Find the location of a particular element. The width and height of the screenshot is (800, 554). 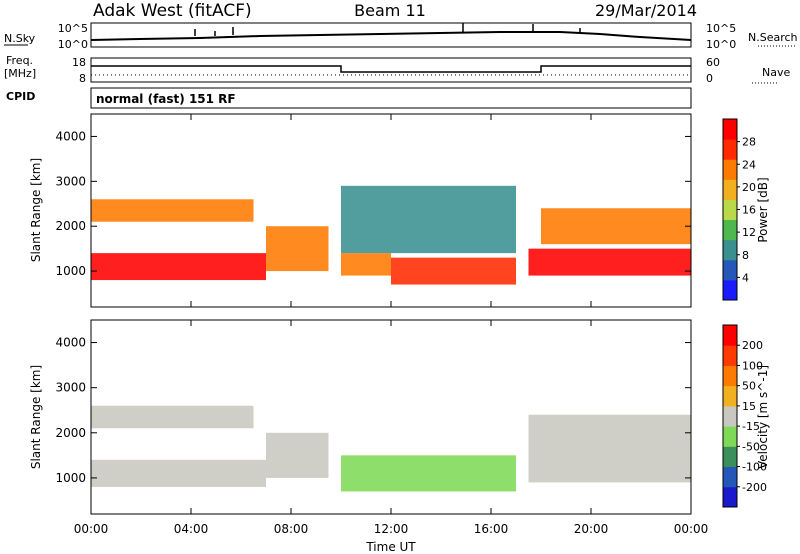

power-ytick-label: 3000 is located at coordinates (70, 181).